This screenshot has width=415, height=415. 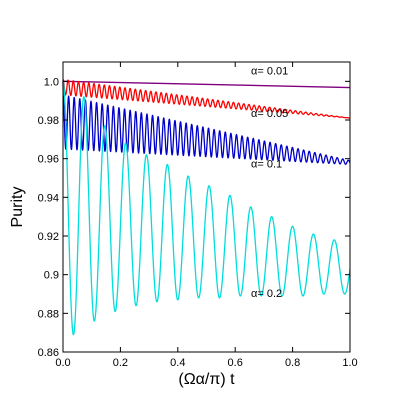 What do you see at coordinates (62, 363) in the screenshot?
I see `x-tick-label: 0.0` at bounding box center [62, 363].